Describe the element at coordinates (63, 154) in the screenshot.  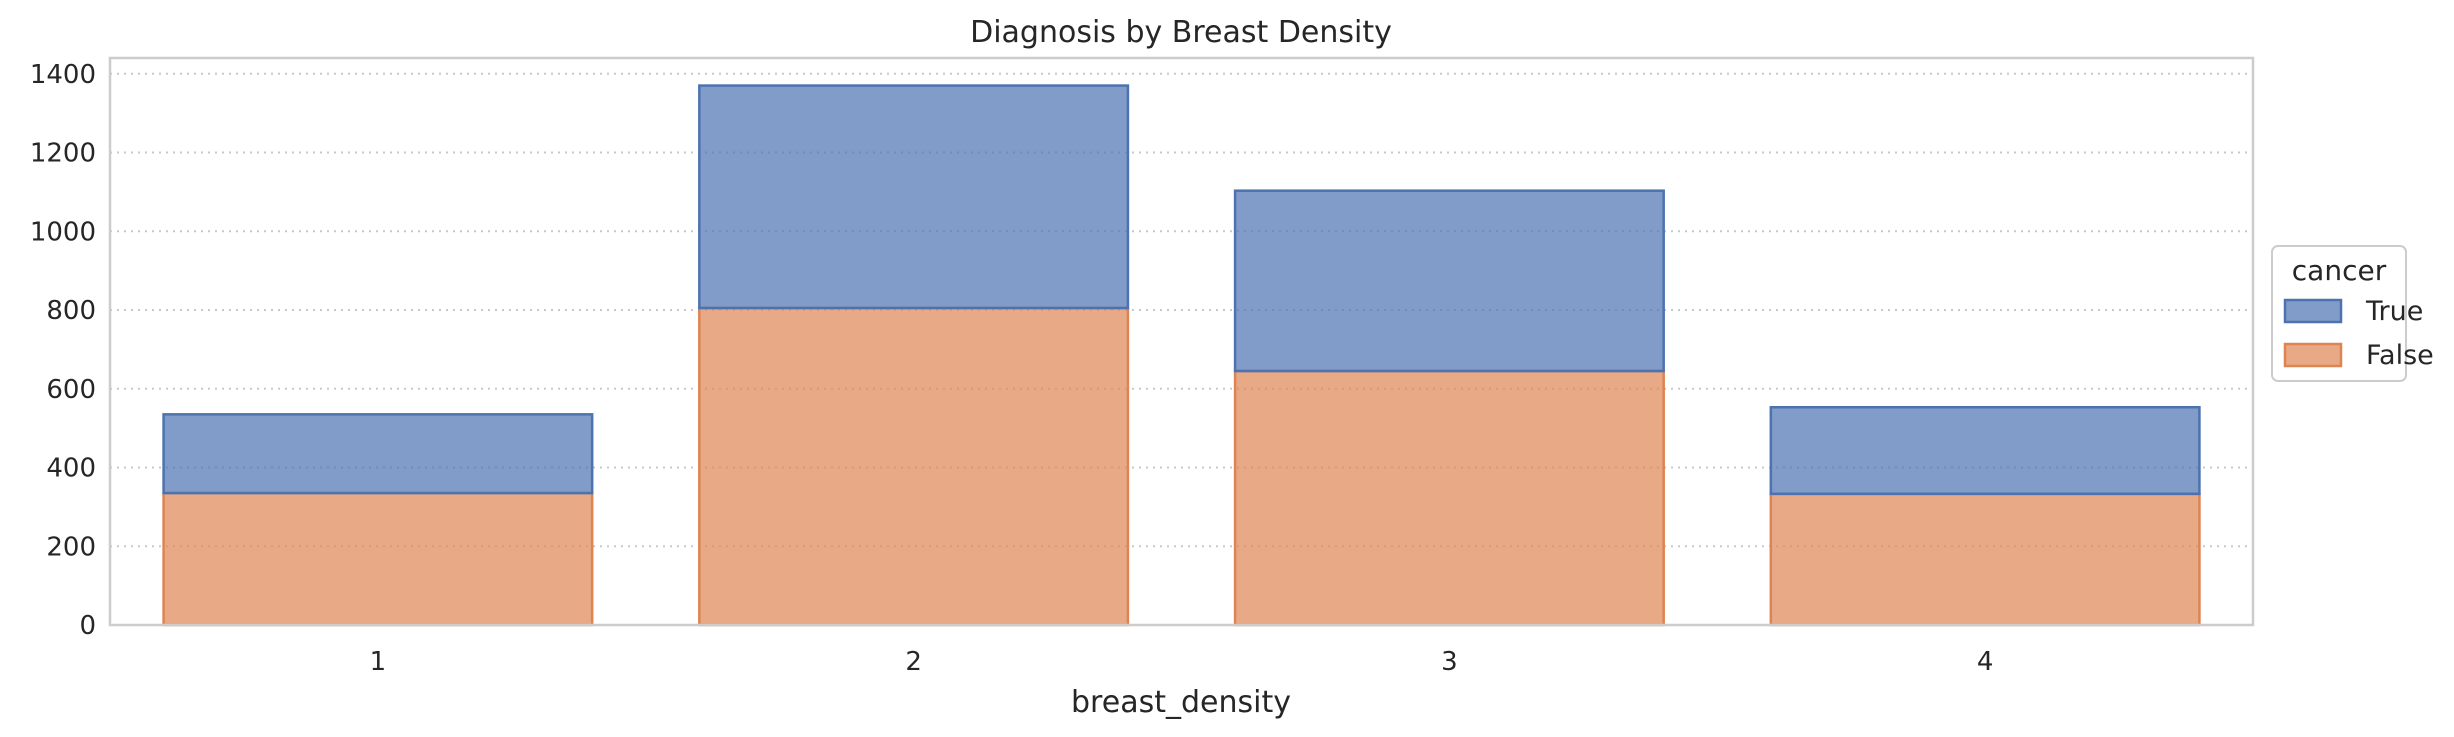
I see `y-tick-label: 1200` at that location.